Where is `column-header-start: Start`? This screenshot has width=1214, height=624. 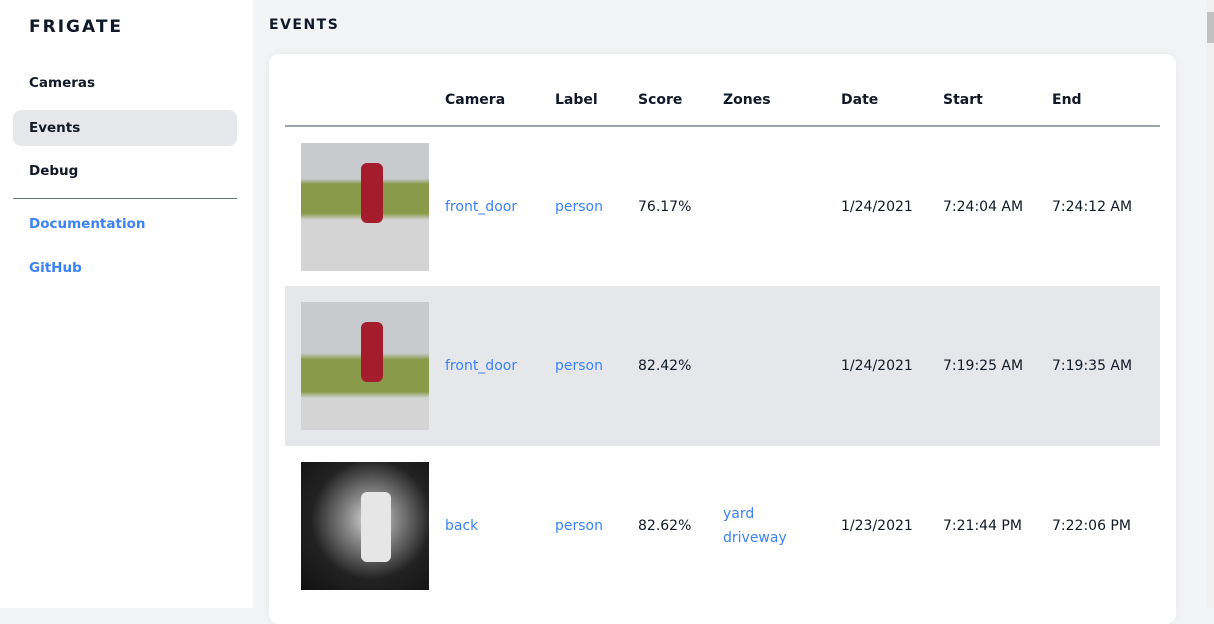 column-header-start: Start is located at coordinates (997, 100).